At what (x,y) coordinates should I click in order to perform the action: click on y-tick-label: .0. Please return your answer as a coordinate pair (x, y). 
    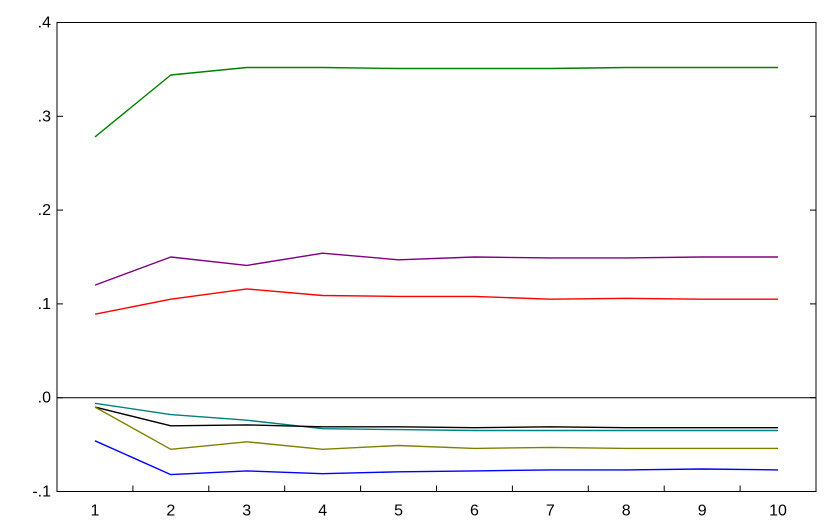
    Looking at the image, I should click on (44, 398).